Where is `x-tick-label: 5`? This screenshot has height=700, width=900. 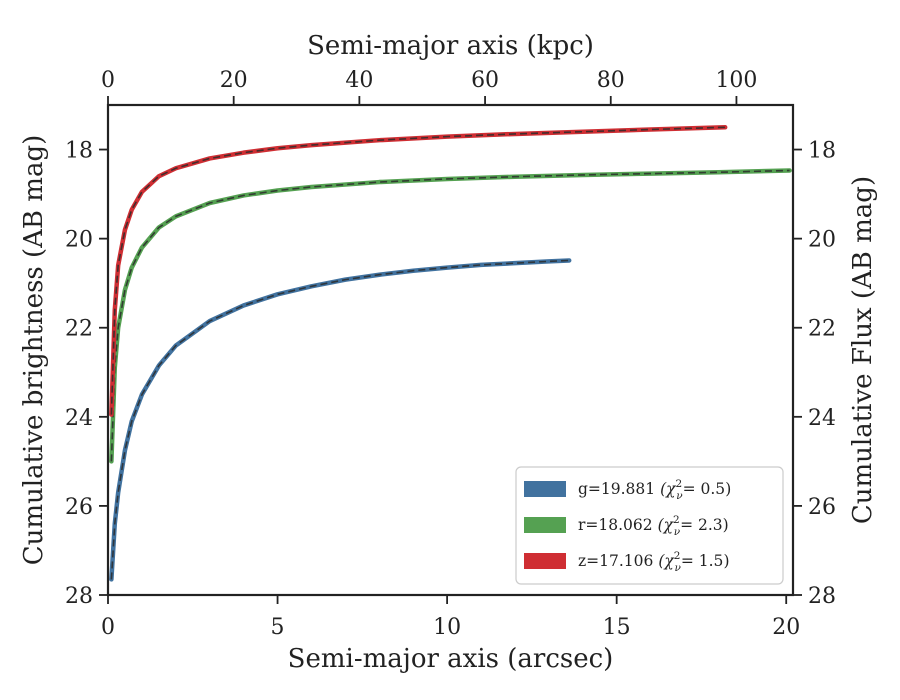
x-tick-label: 5 is located at coordinates (278, 627).